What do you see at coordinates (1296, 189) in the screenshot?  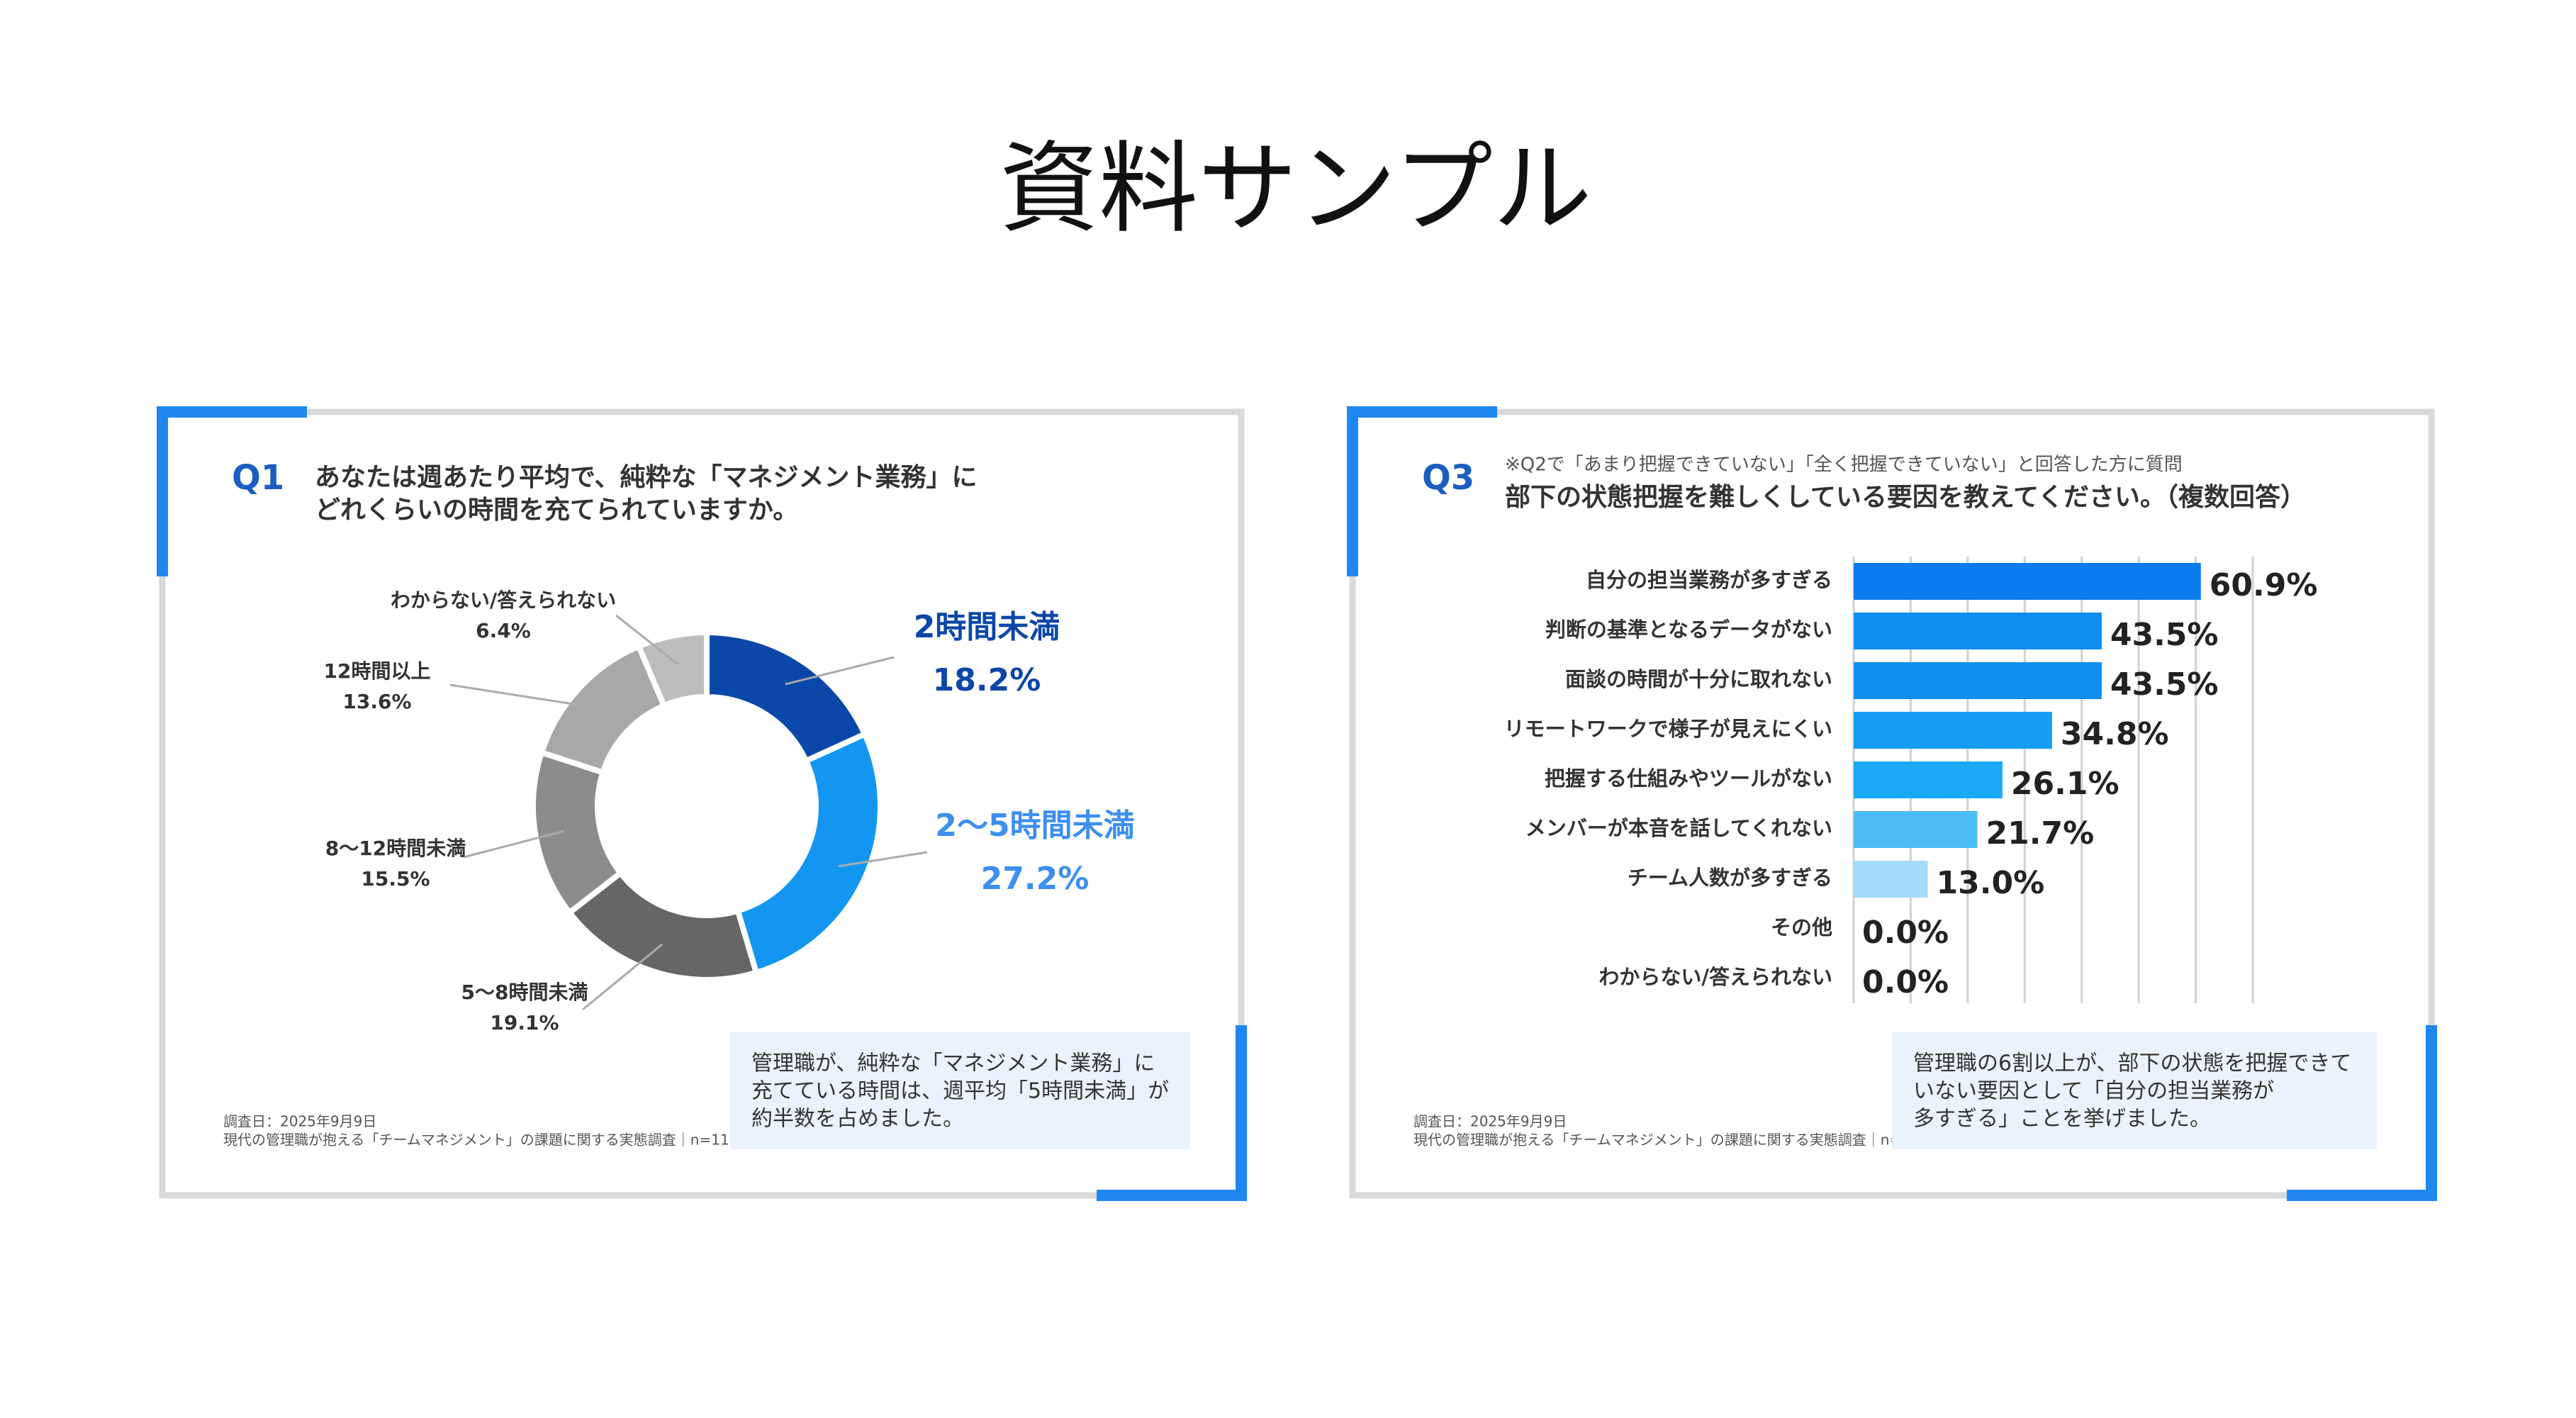 I see `page-title: 資料サンプル` at bounding box center [1296, 189].